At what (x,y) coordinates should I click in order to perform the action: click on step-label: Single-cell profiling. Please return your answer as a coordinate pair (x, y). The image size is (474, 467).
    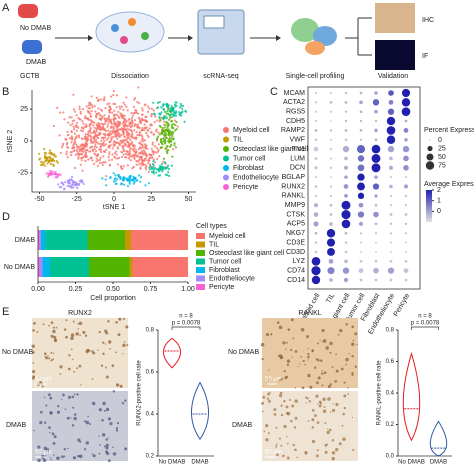
    Looking at the image, I should click on (315, 76).